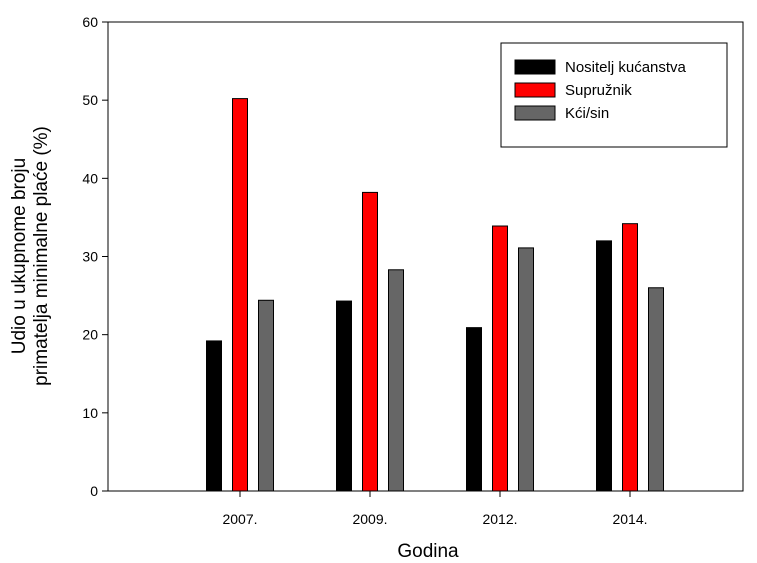  I want to click on x-tick-label: 2007., so click(239, 519).